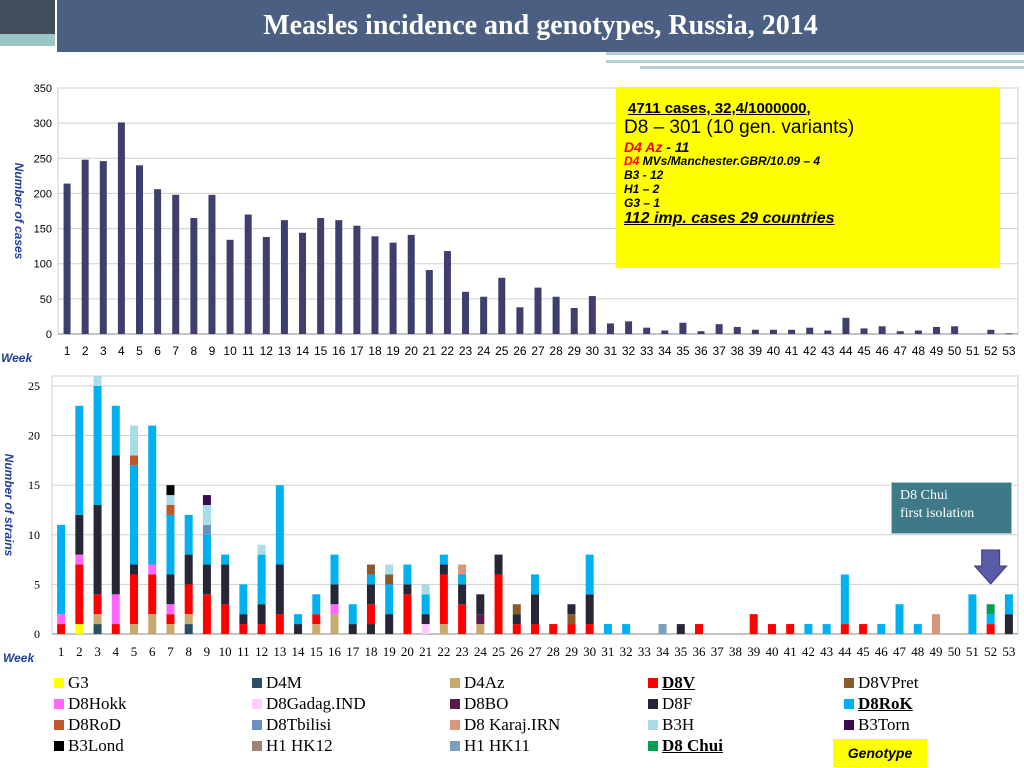 The height and width of the screenshot is (768, 1024). I want to click on legend-label: B3Torn, so click(884, 724).